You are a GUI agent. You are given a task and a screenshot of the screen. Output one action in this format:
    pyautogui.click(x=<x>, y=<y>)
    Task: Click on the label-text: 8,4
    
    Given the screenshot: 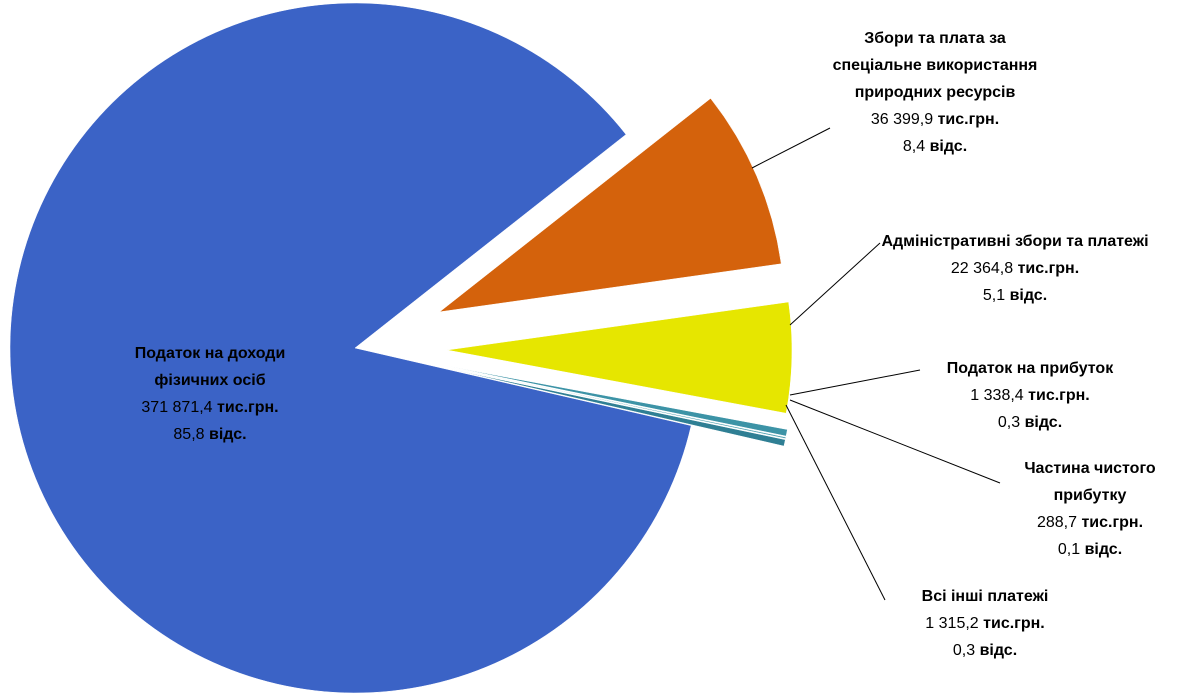 What is the action you would take?
    pyautogui.click(x=914, y=146)
    